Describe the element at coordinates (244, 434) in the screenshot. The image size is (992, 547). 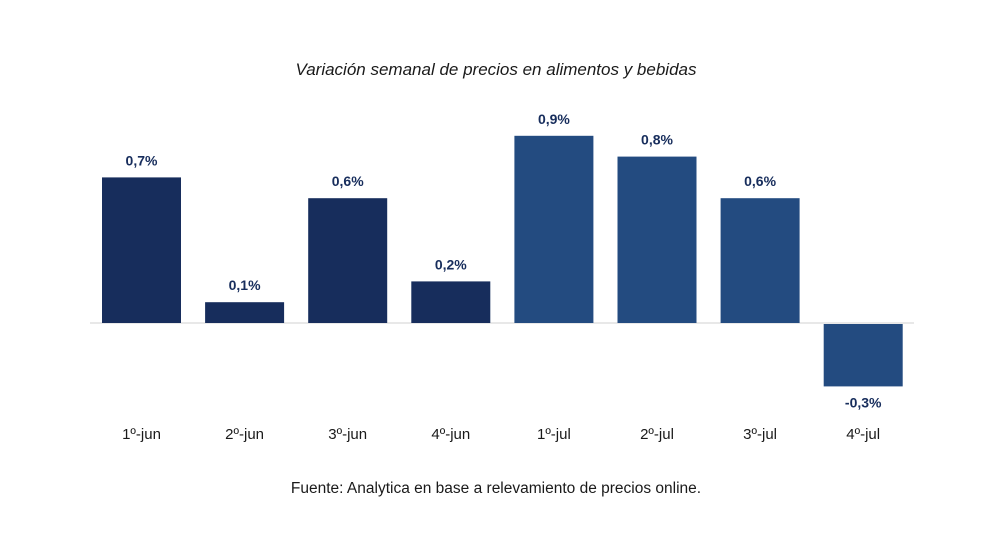
I see `x-tick-label-2: 2º-jun` at that location.